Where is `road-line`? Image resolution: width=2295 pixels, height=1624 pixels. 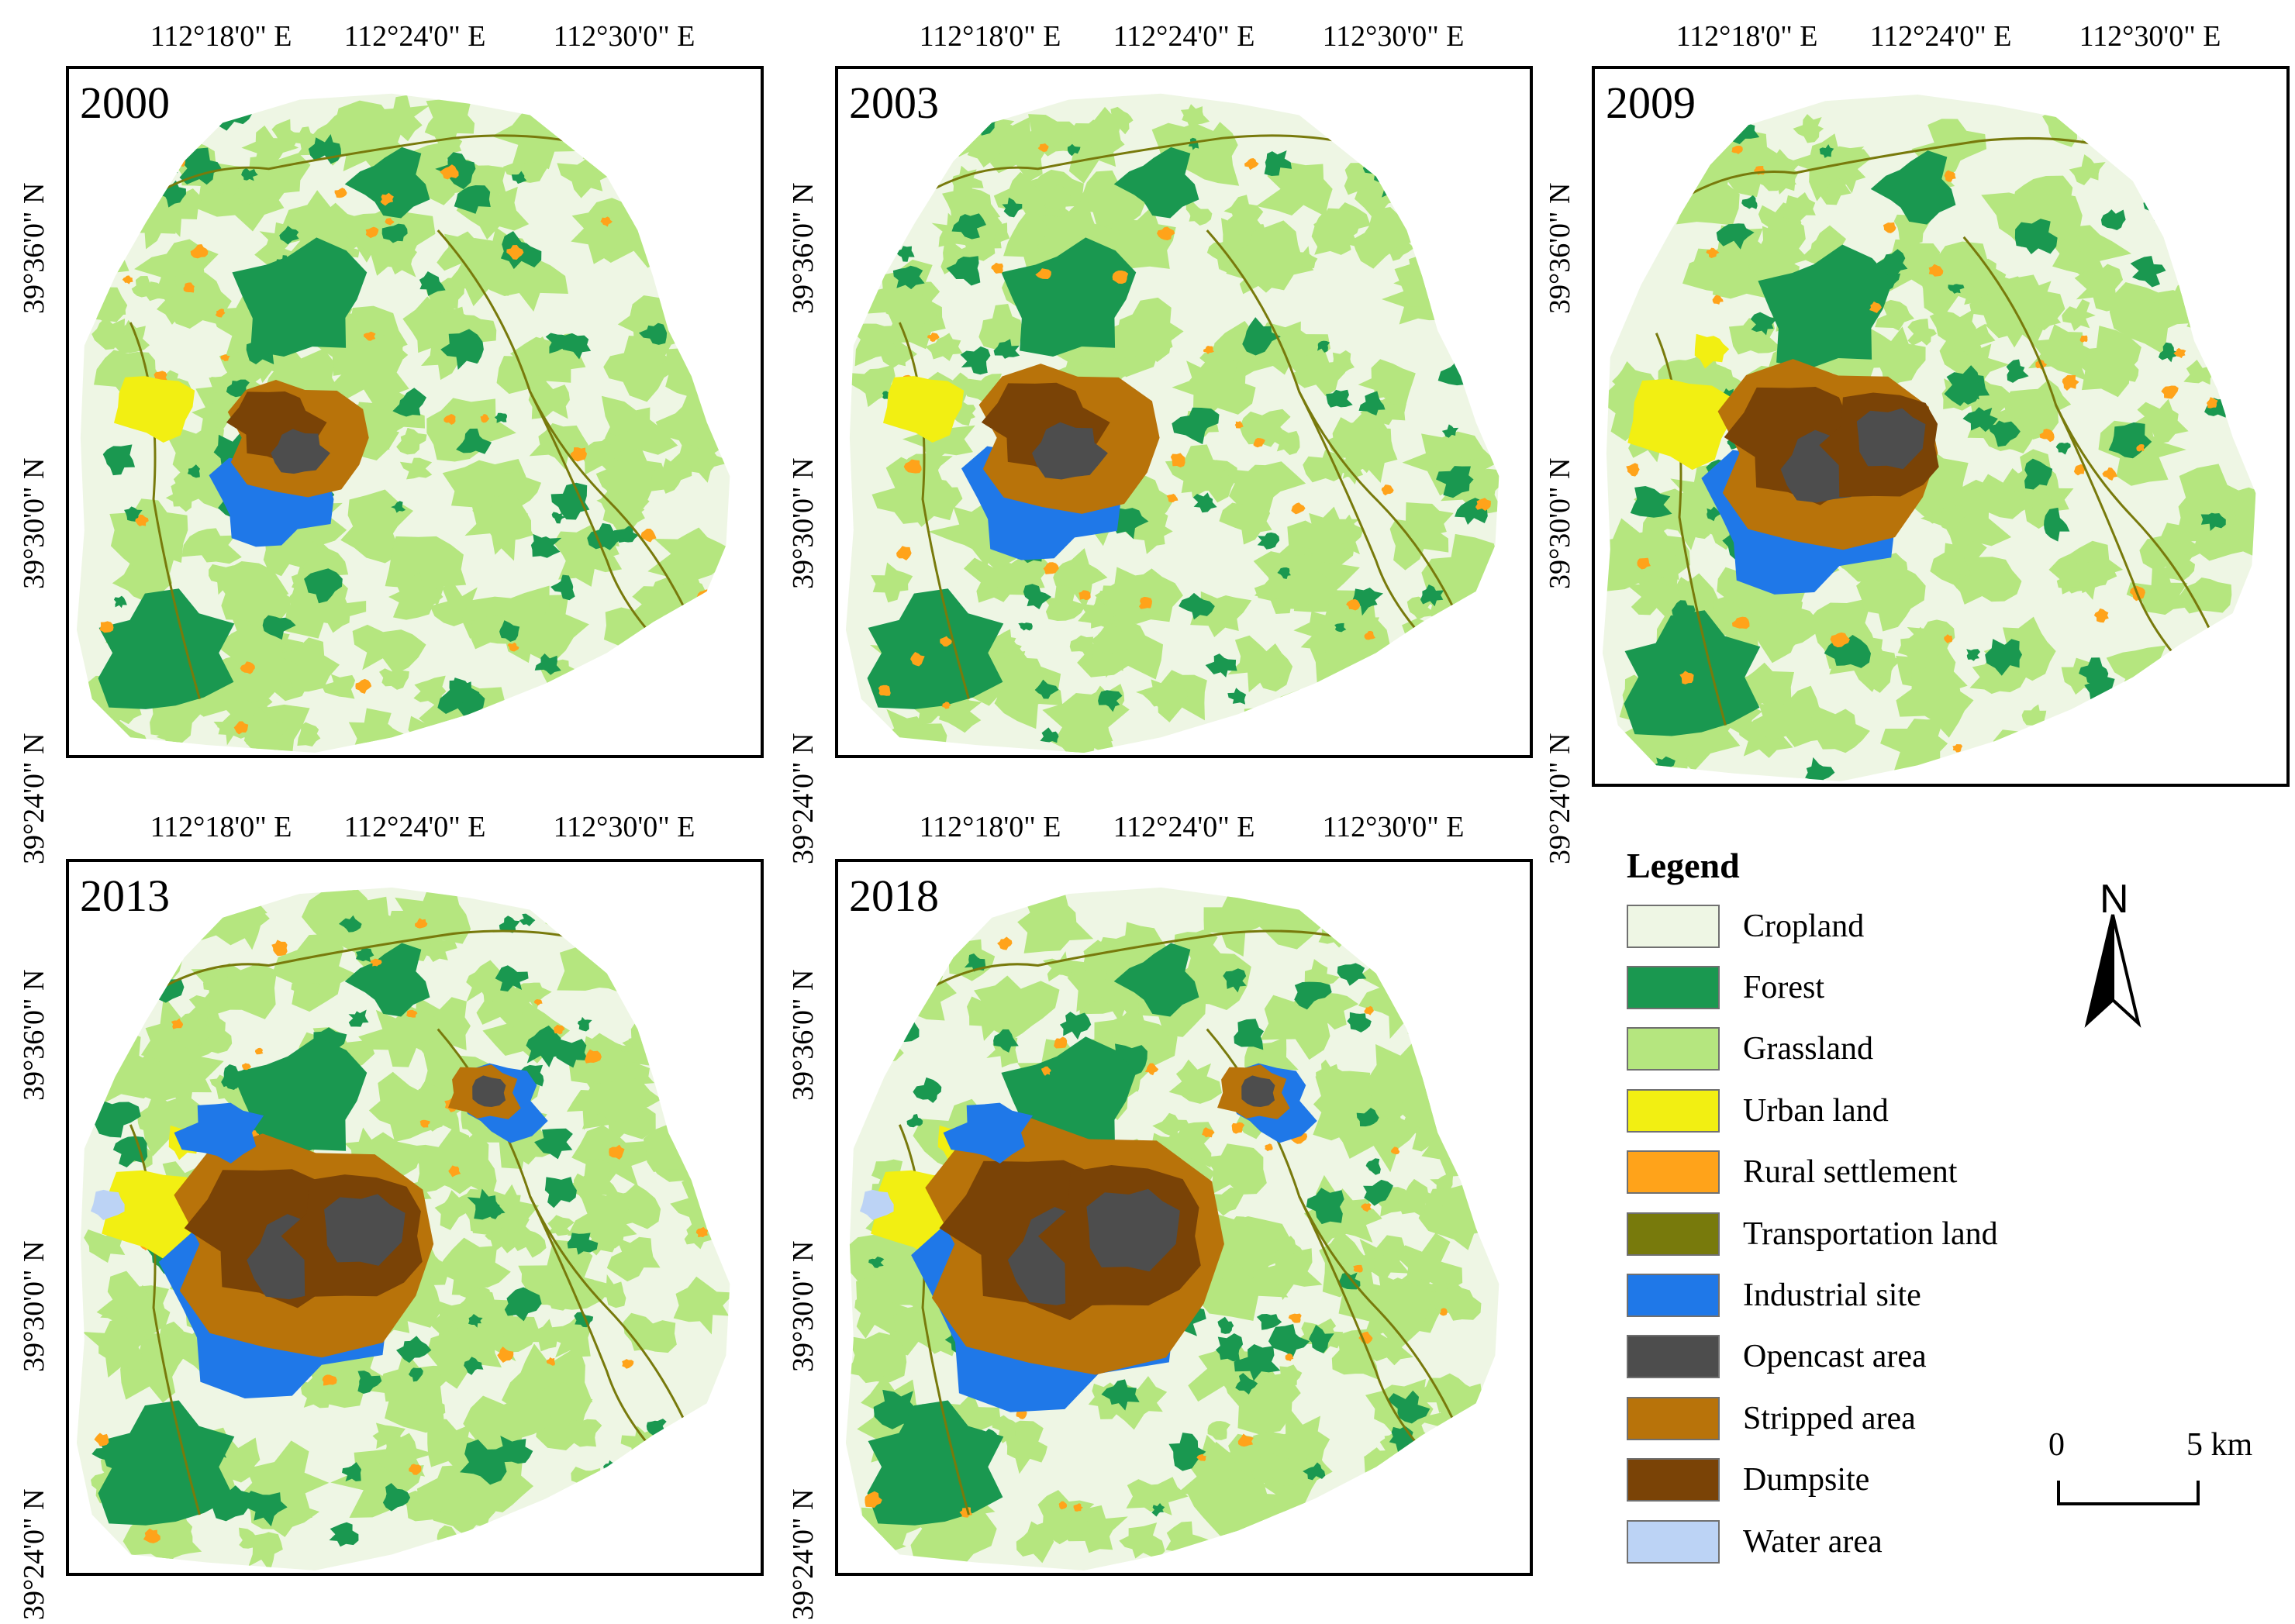 road-line is located at coordinates (2133, 517).